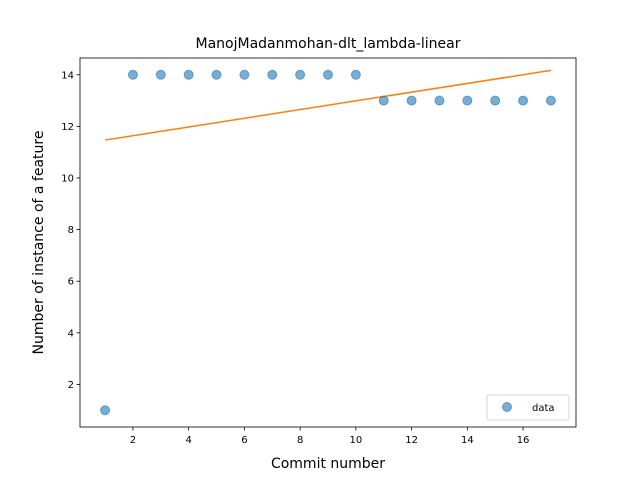  Describe the element at coordinates (67, 75) in the screenshot. I see `y-tick-label: 14` at that location.